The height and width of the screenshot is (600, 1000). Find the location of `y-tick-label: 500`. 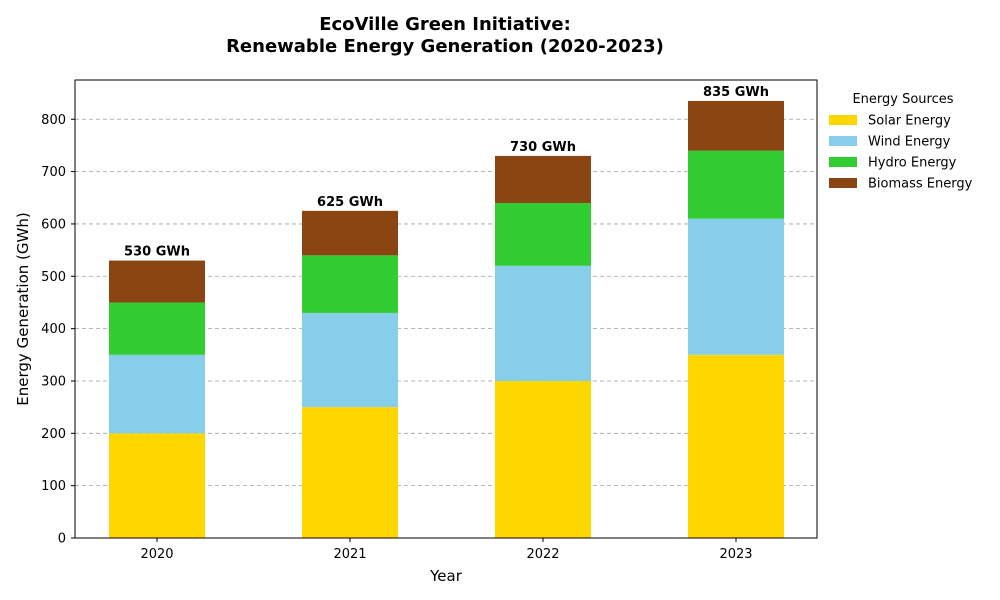

y-tick-label: 500 is located at coordinates (53, 277).